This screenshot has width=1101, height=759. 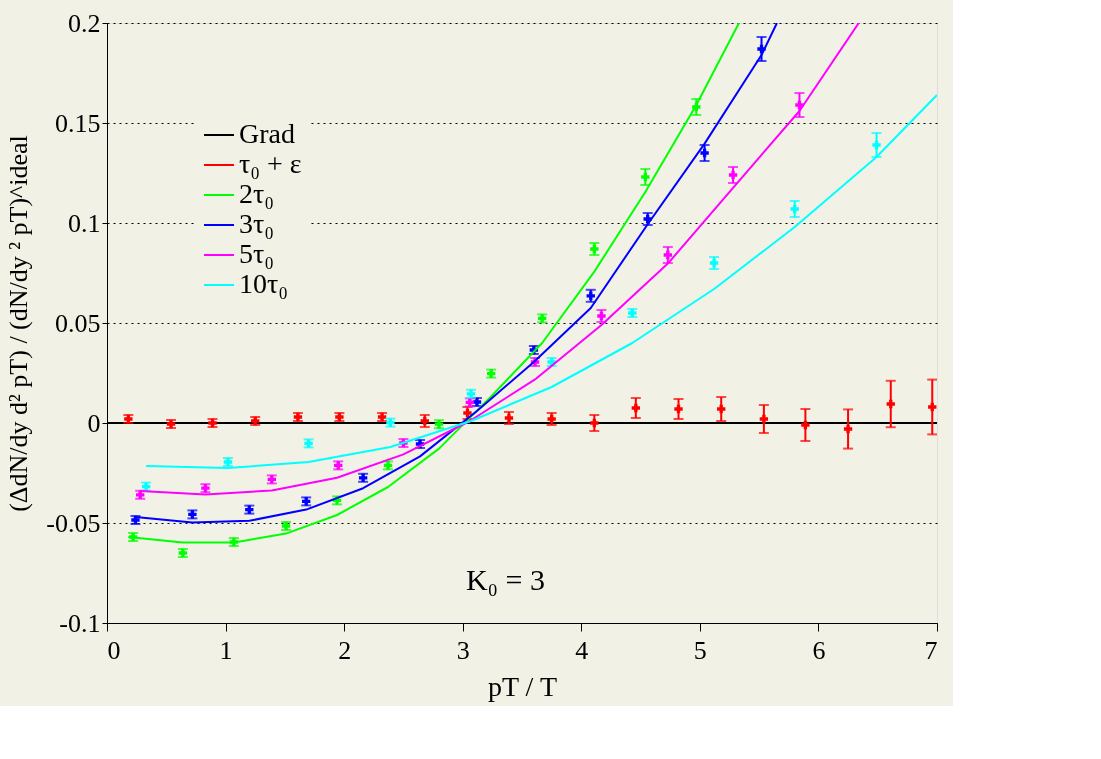 What do you see at coordinates (522, 686) in the screenshot?
I see `x-axis-title: pT / T` at bounding box center [522, 686].